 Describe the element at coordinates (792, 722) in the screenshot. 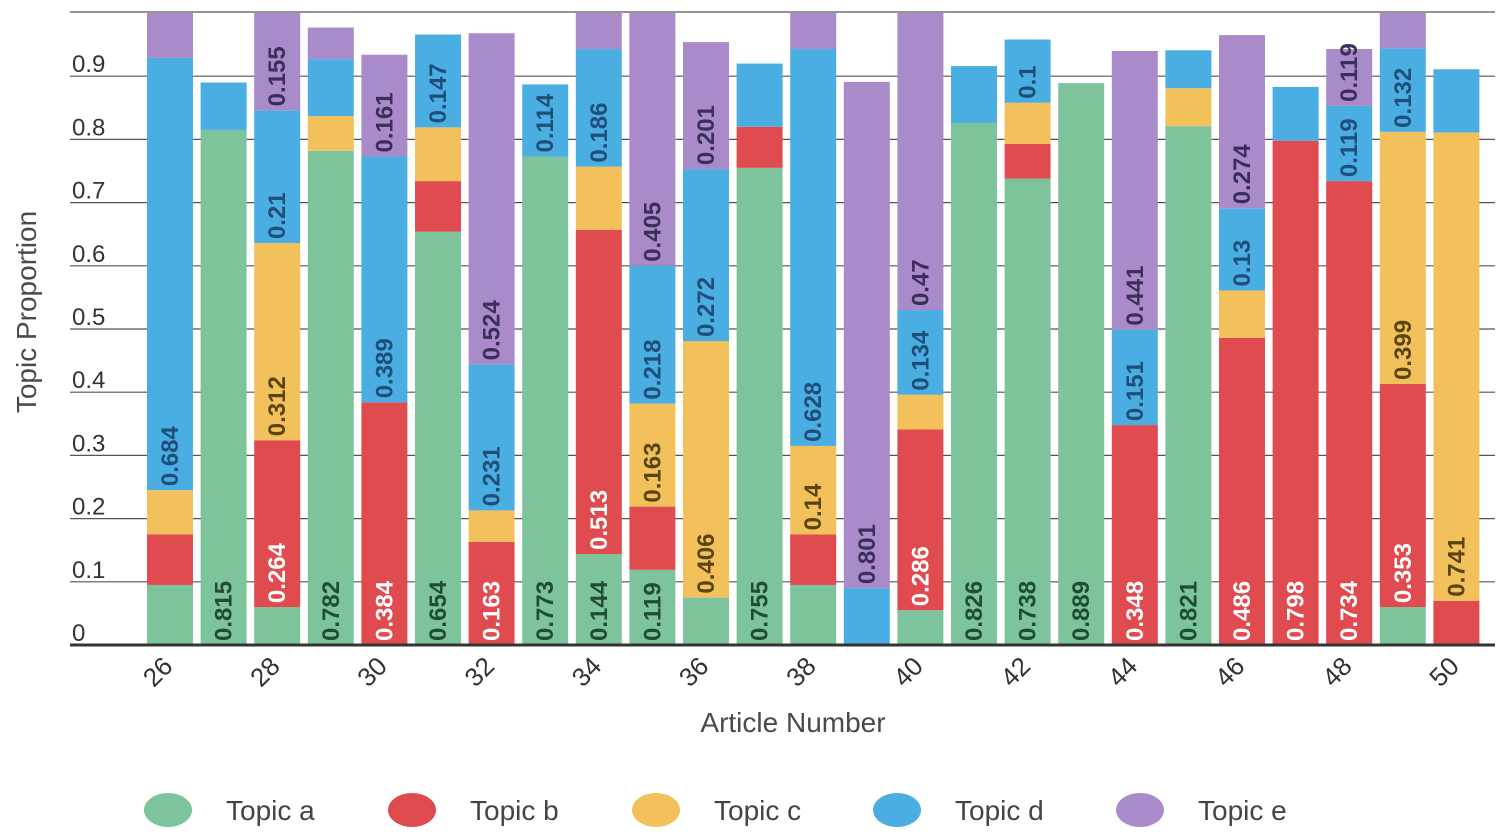

I see `x-axis-title: Article Number` at that location.